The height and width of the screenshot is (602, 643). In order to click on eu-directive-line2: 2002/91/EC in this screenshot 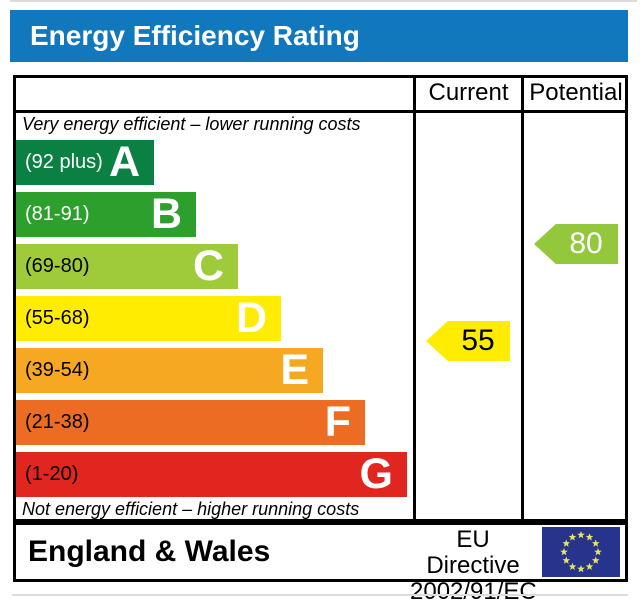, I will do `click(473, 590)`.